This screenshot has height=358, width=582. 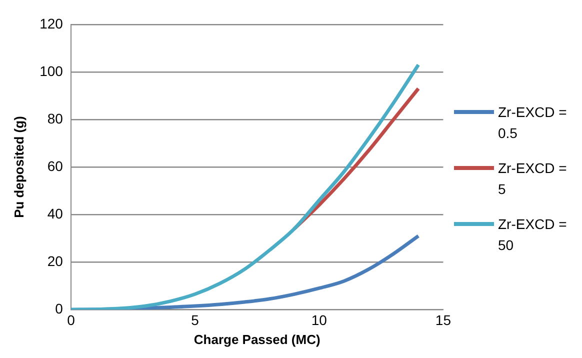 What do you see at coordinates (52, 70) in the screenshot?
I see `y-tick-label: 100` at bounding box center [52, 70].